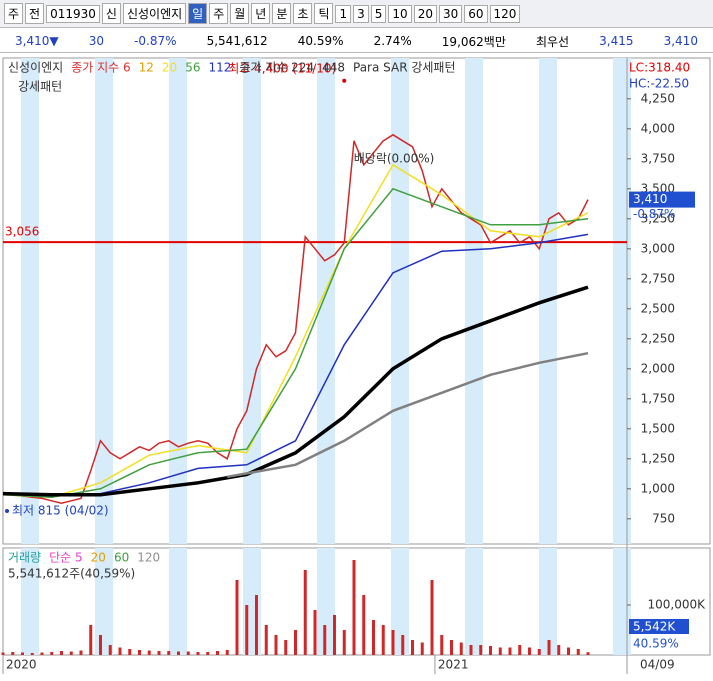 The image size is (713, 681). I want to click on corner-label: LC:318.40, so click(659, 68).